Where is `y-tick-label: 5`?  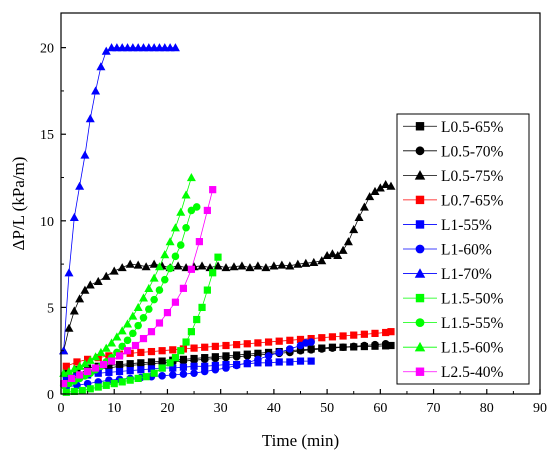
y-tick-label: 5 is located at coordinates (50, 308).